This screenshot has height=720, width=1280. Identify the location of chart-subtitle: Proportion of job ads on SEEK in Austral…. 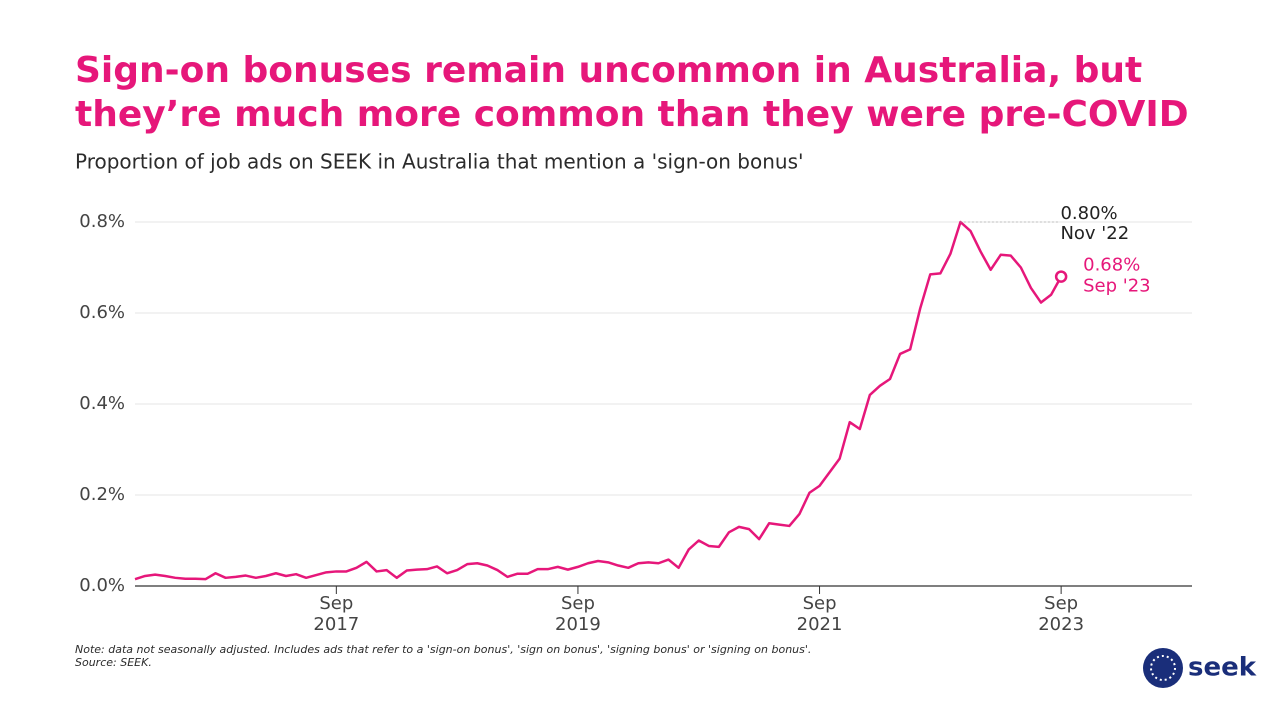
(439, 162).